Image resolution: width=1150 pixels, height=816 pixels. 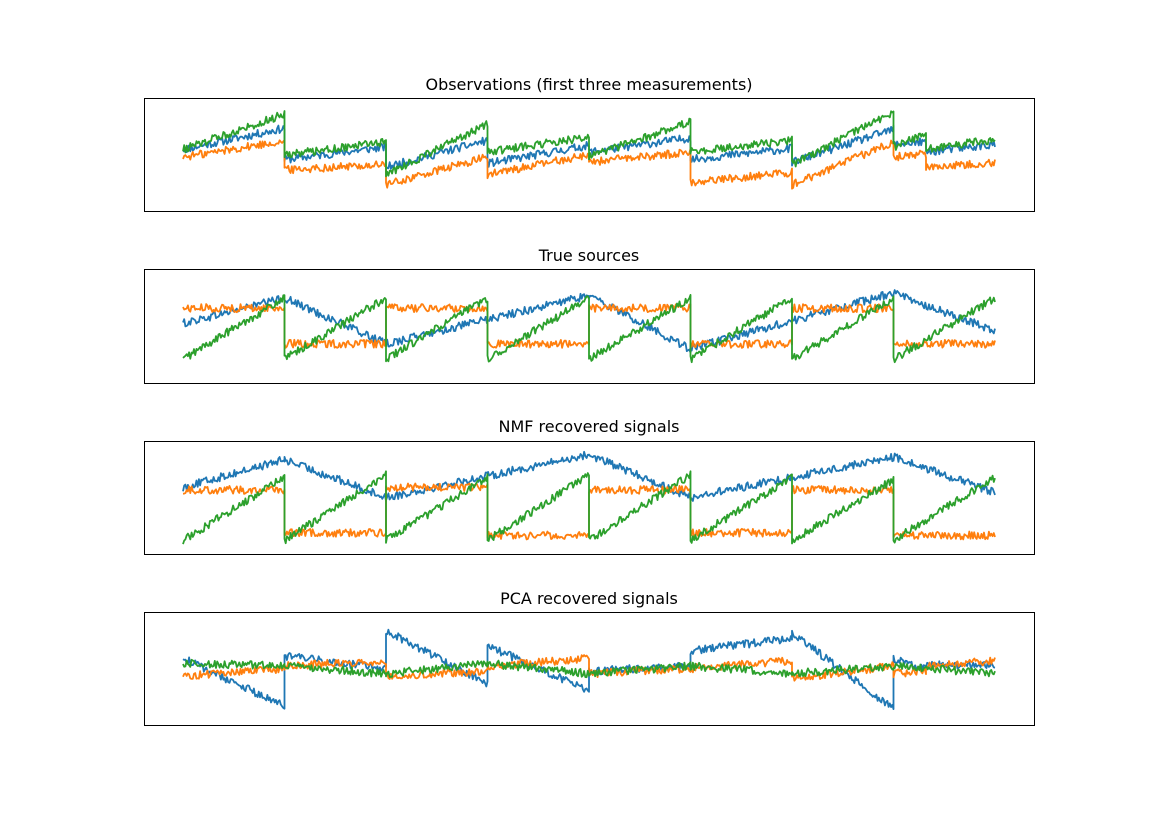 I want to click on chart-panel-nmf-recovered: NMF recovered signals, so click(x=589, y=486).